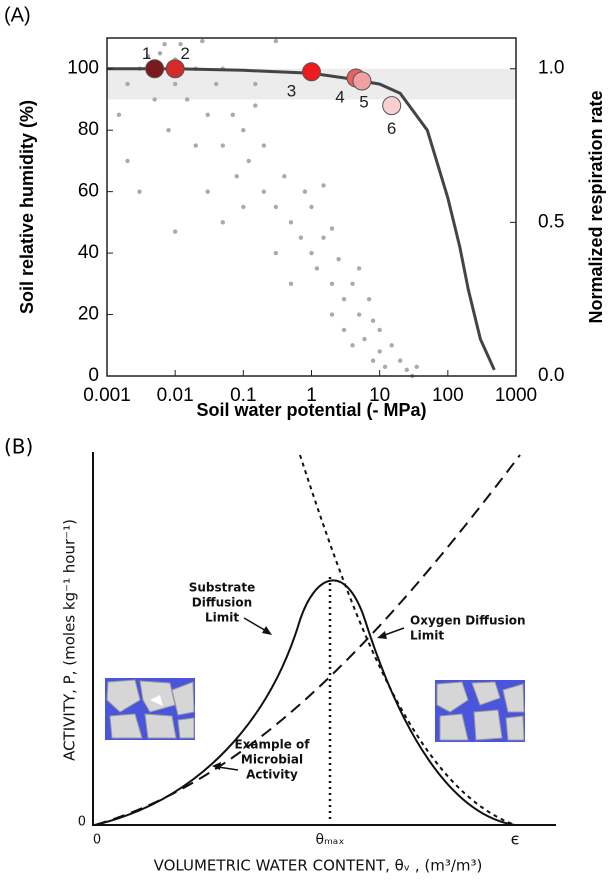  I want to click on x-peak-label: θₘₐₓ, so click(330, 840).